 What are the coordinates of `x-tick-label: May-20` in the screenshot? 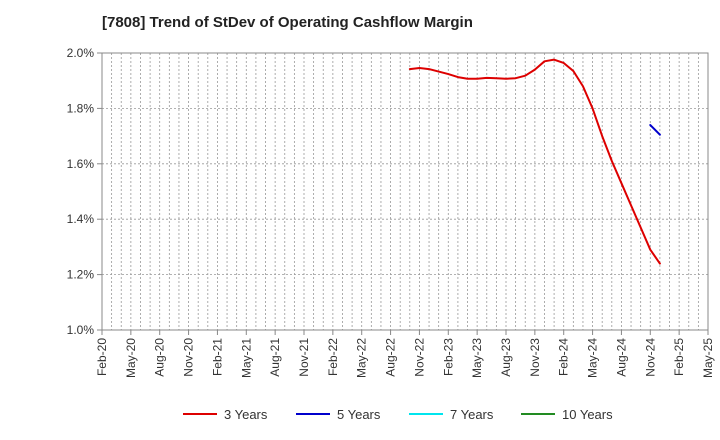 It's located at (131, 358).